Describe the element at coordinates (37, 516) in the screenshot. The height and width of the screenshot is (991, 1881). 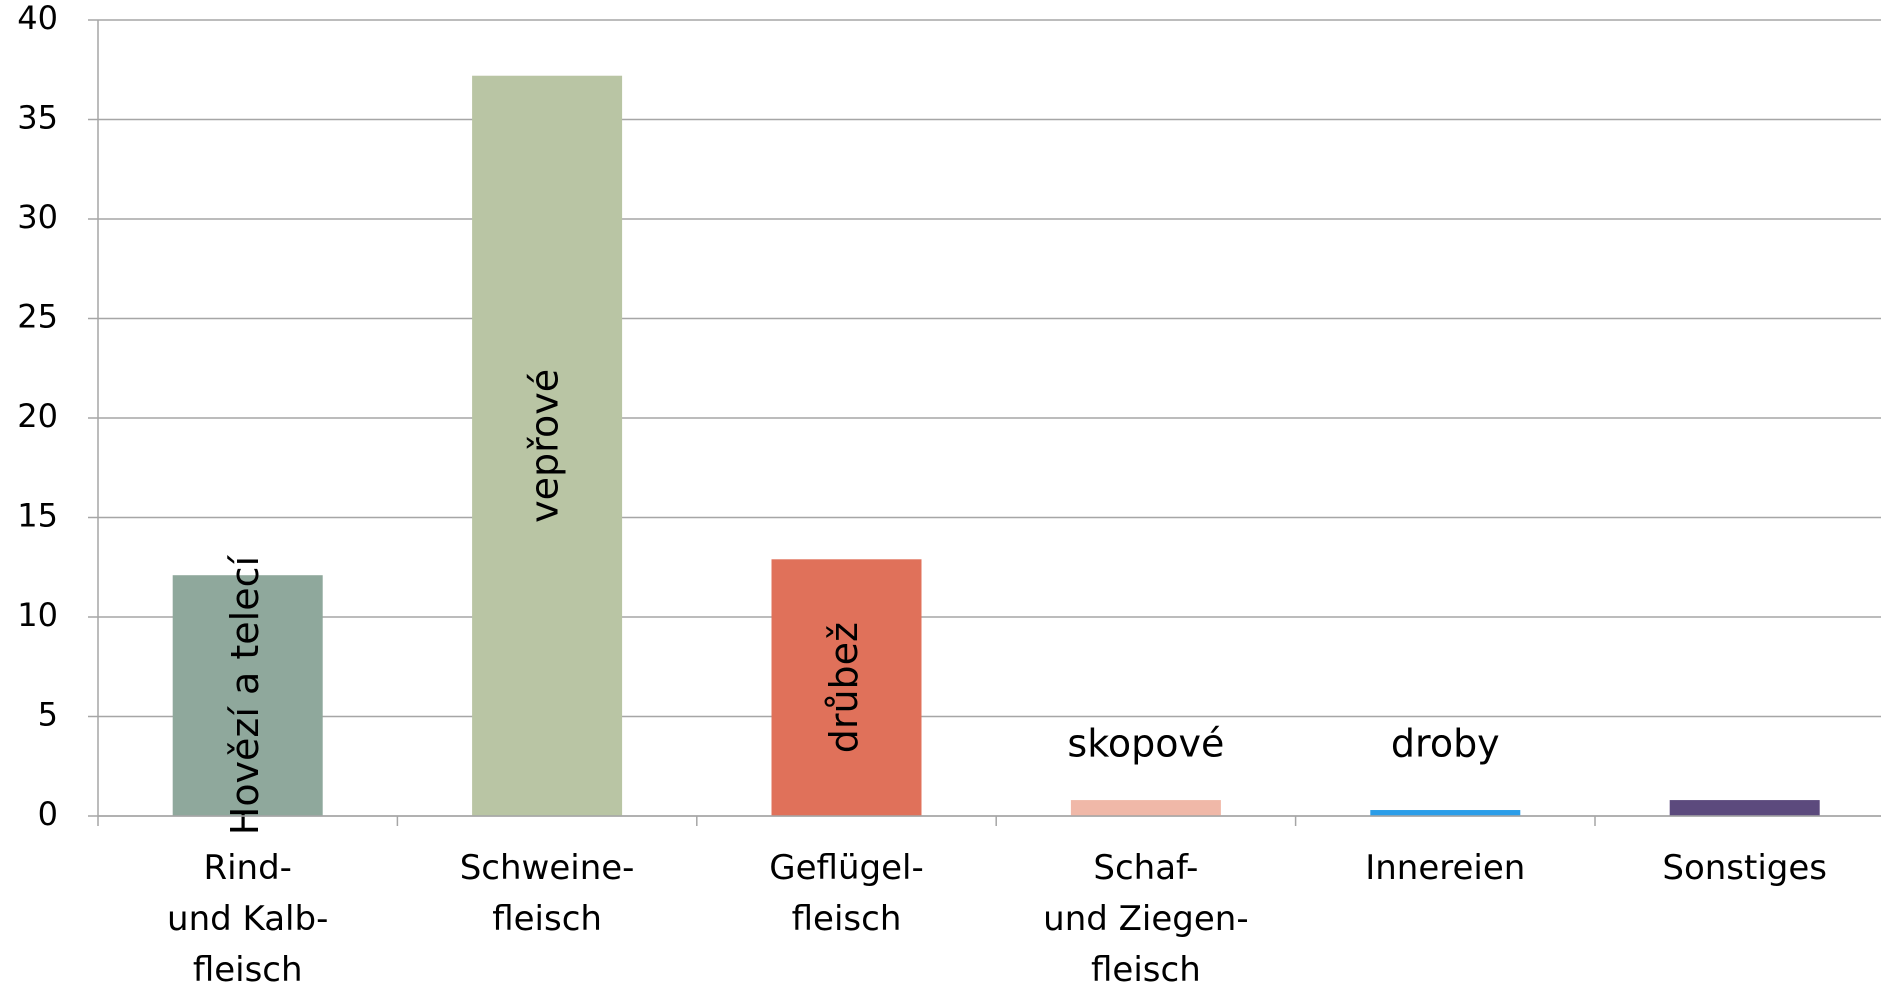
I see `y-tick-label: 15` at that location.